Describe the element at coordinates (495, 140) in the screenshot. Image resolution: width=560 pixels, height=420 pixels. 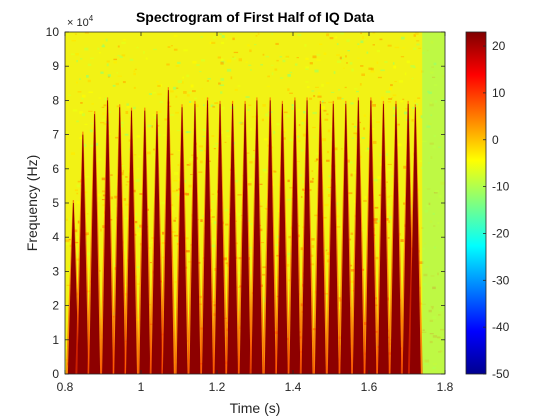
I see `colorbar-tick-label: 0` at that location.